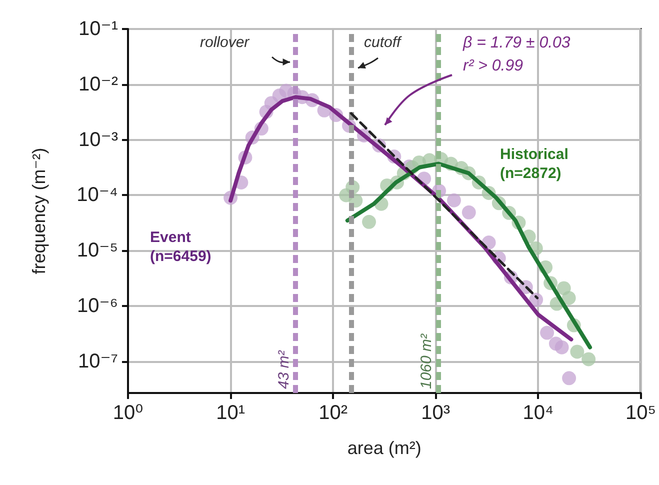 The width and height of the screenshot is (659, 485). I want to click on annotation: β = 1.79 ± 0.03, so click(516, 43).